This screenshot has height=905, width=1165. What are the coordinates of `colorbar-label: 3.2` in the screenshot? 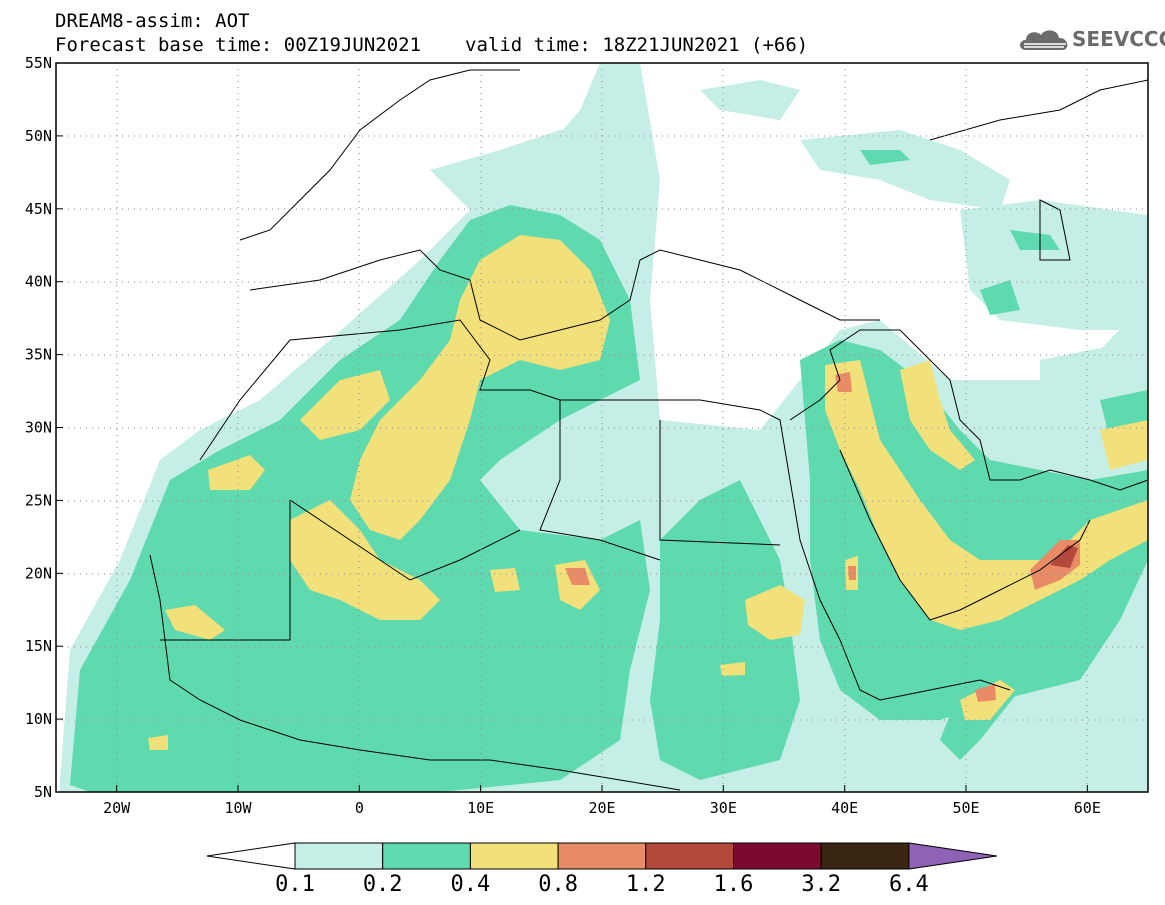 It's located at (821, 884).